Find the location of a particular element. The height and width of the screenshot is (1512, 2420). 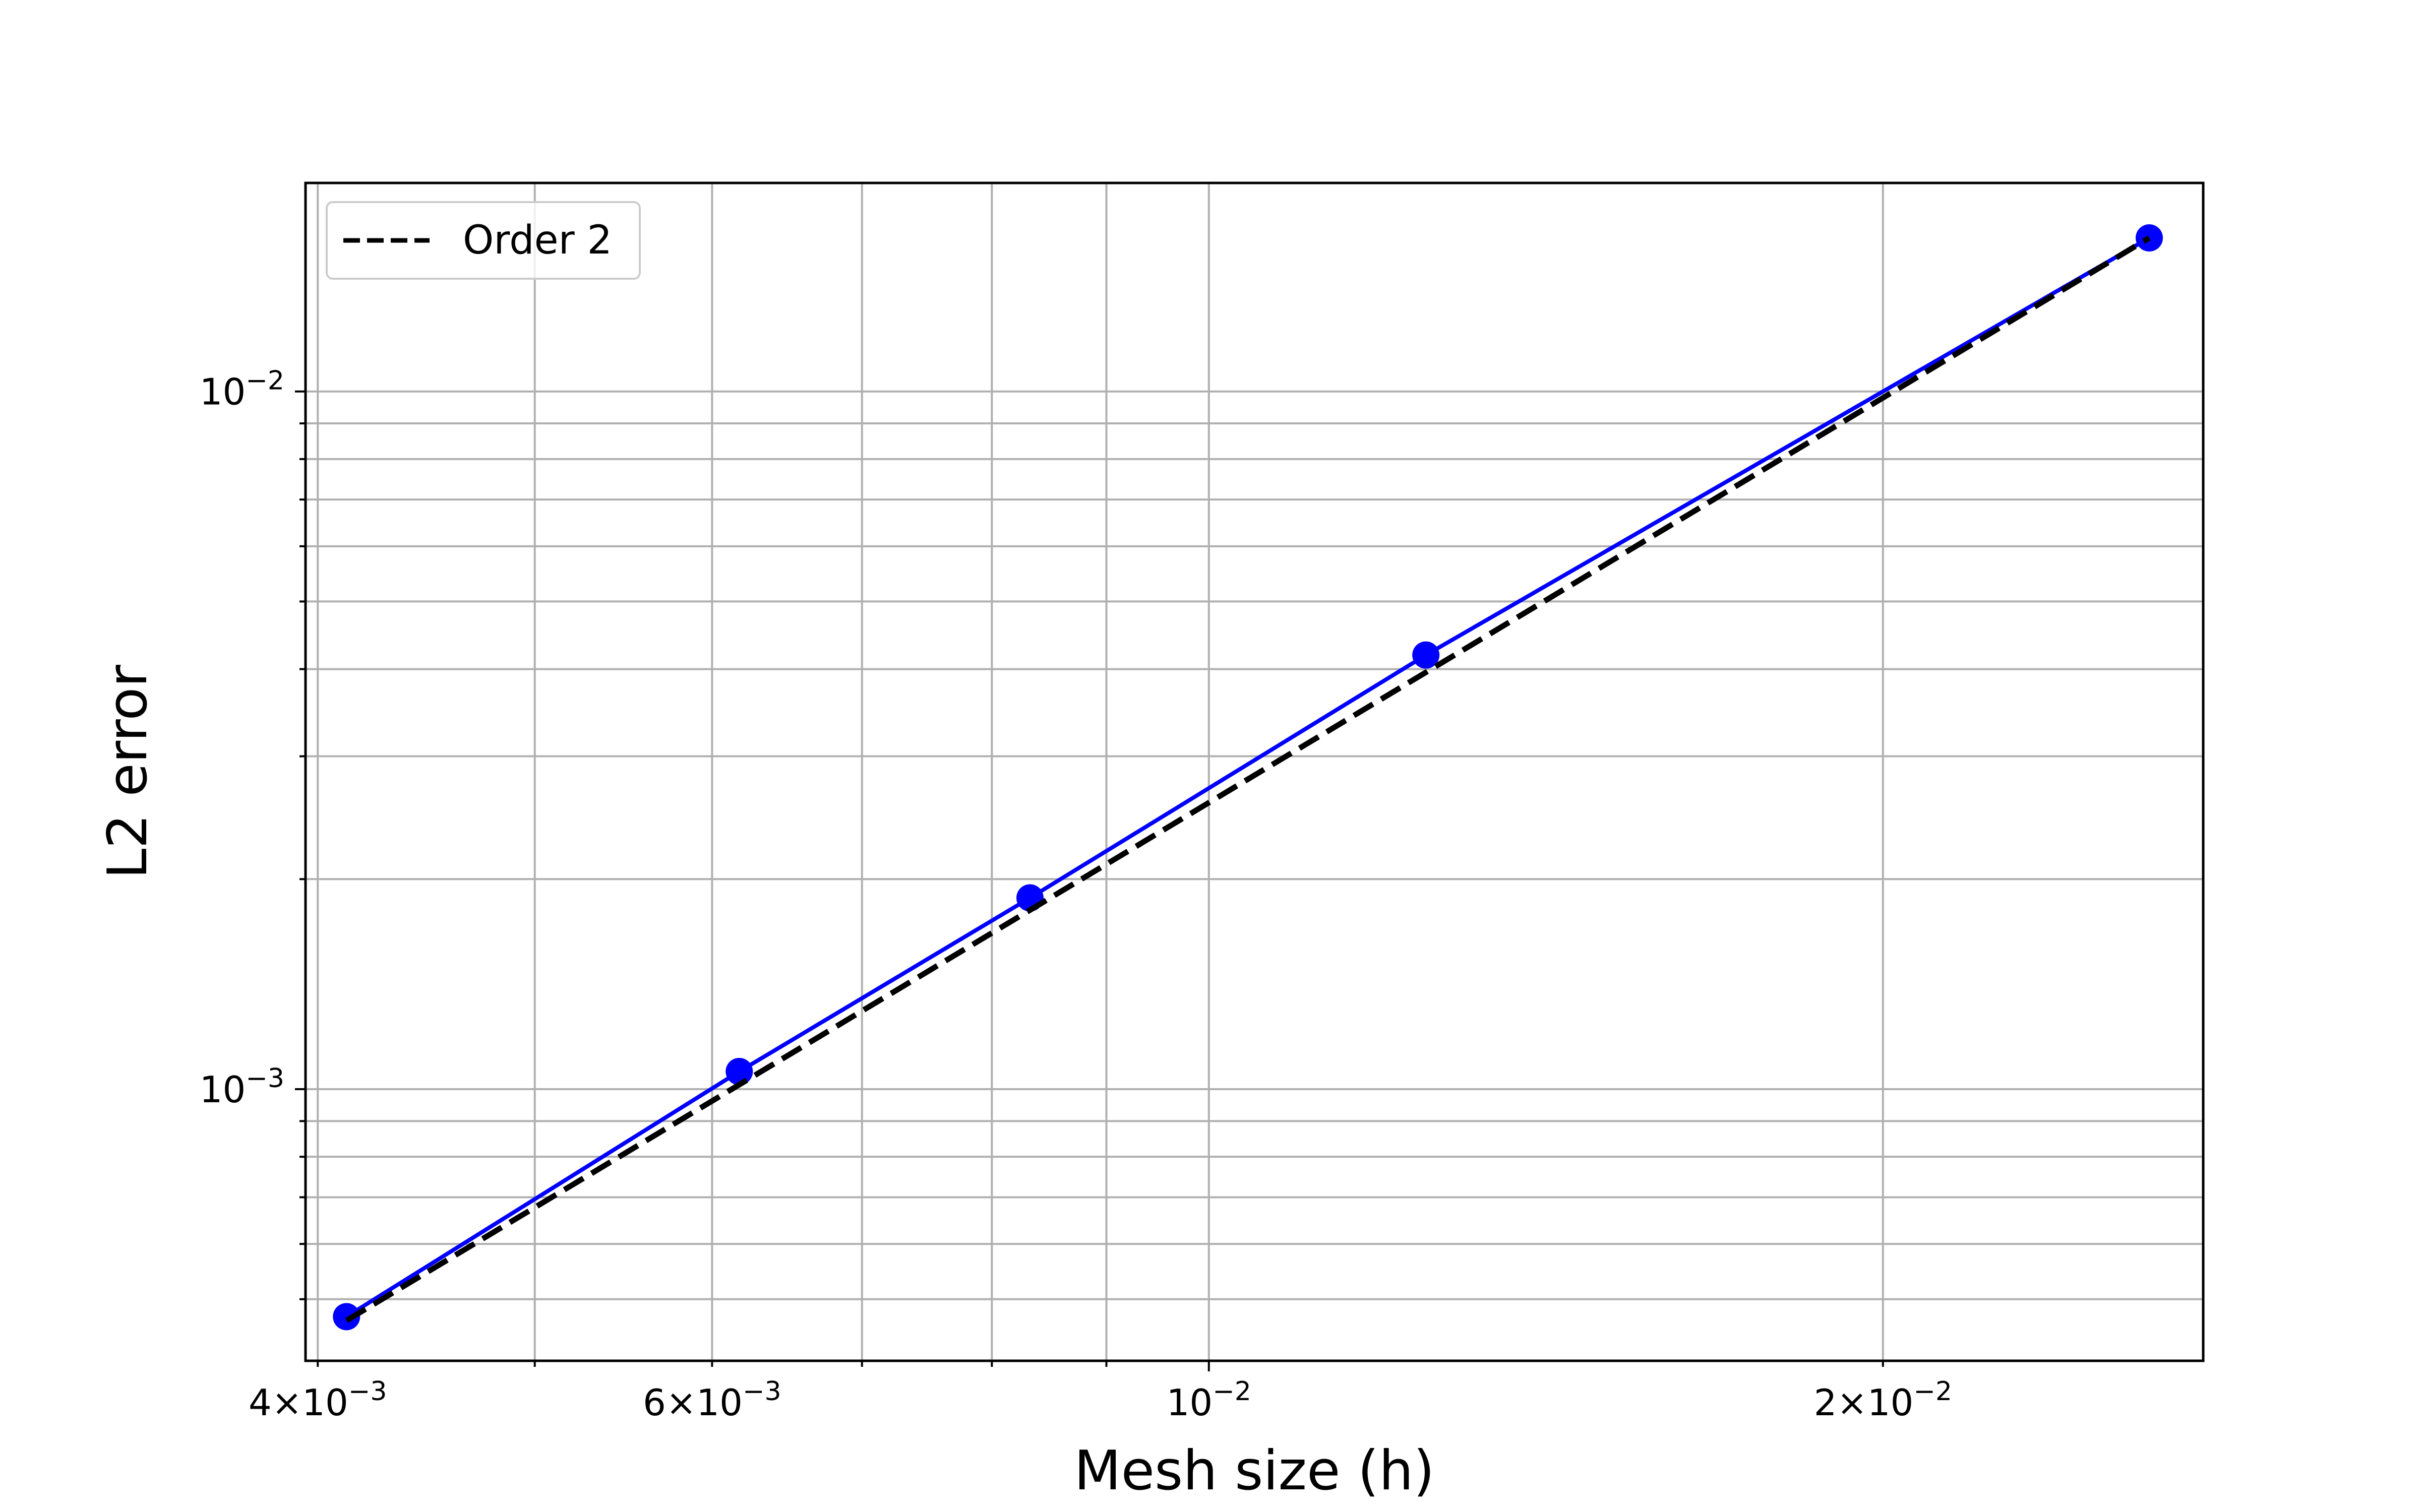

legend-label-order-2: Order 2 is located at coordinates (537, 240).